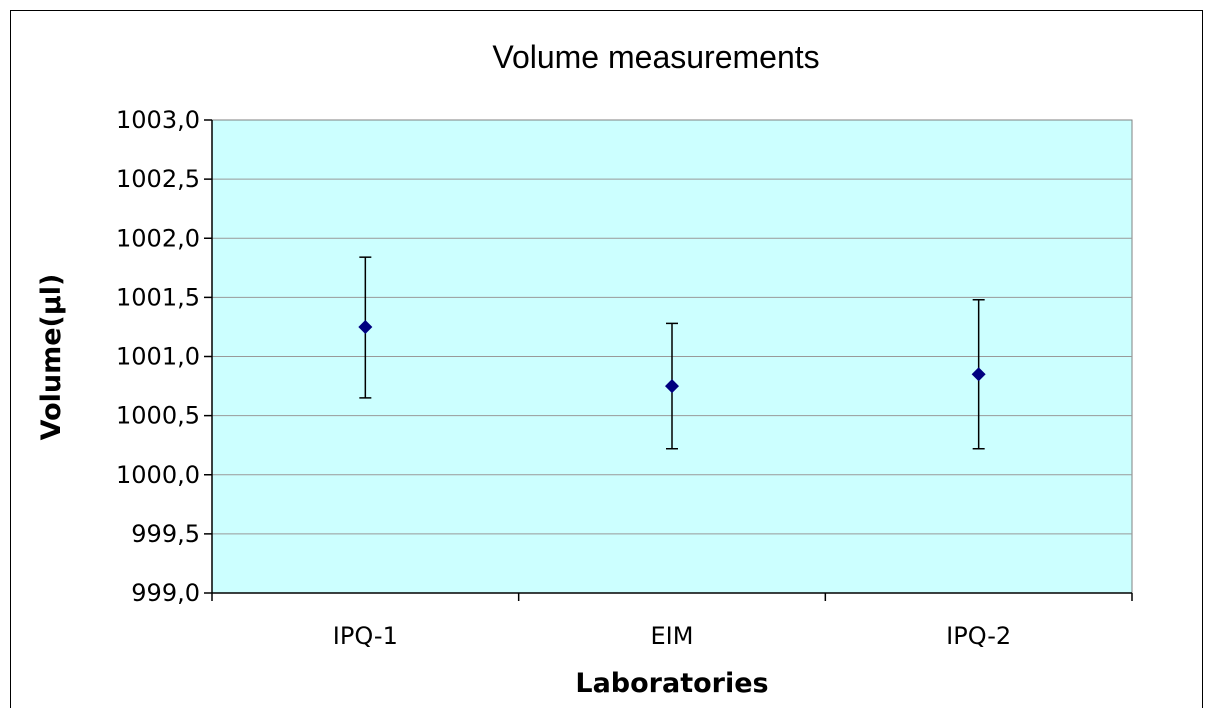 The image size is (1215, 708). Describe the element at coordinates (158, 179) in the screenshot. I see `y-tick-label: 1002,5` at that location.